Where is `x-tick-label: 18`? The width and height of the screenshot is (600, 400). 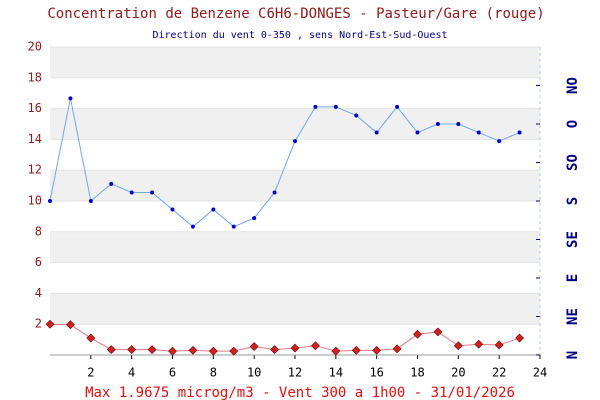 x-tick-label: 18 is located at coordinates (417, 373).